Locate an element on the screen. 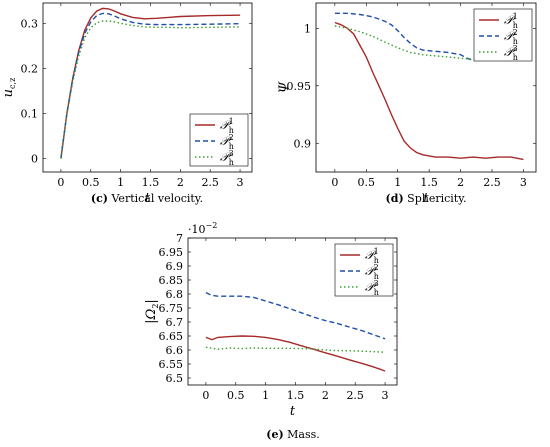 This screenshot has height=447, width=550. y-tick-label: 7 is located at coordinates (179, 238).